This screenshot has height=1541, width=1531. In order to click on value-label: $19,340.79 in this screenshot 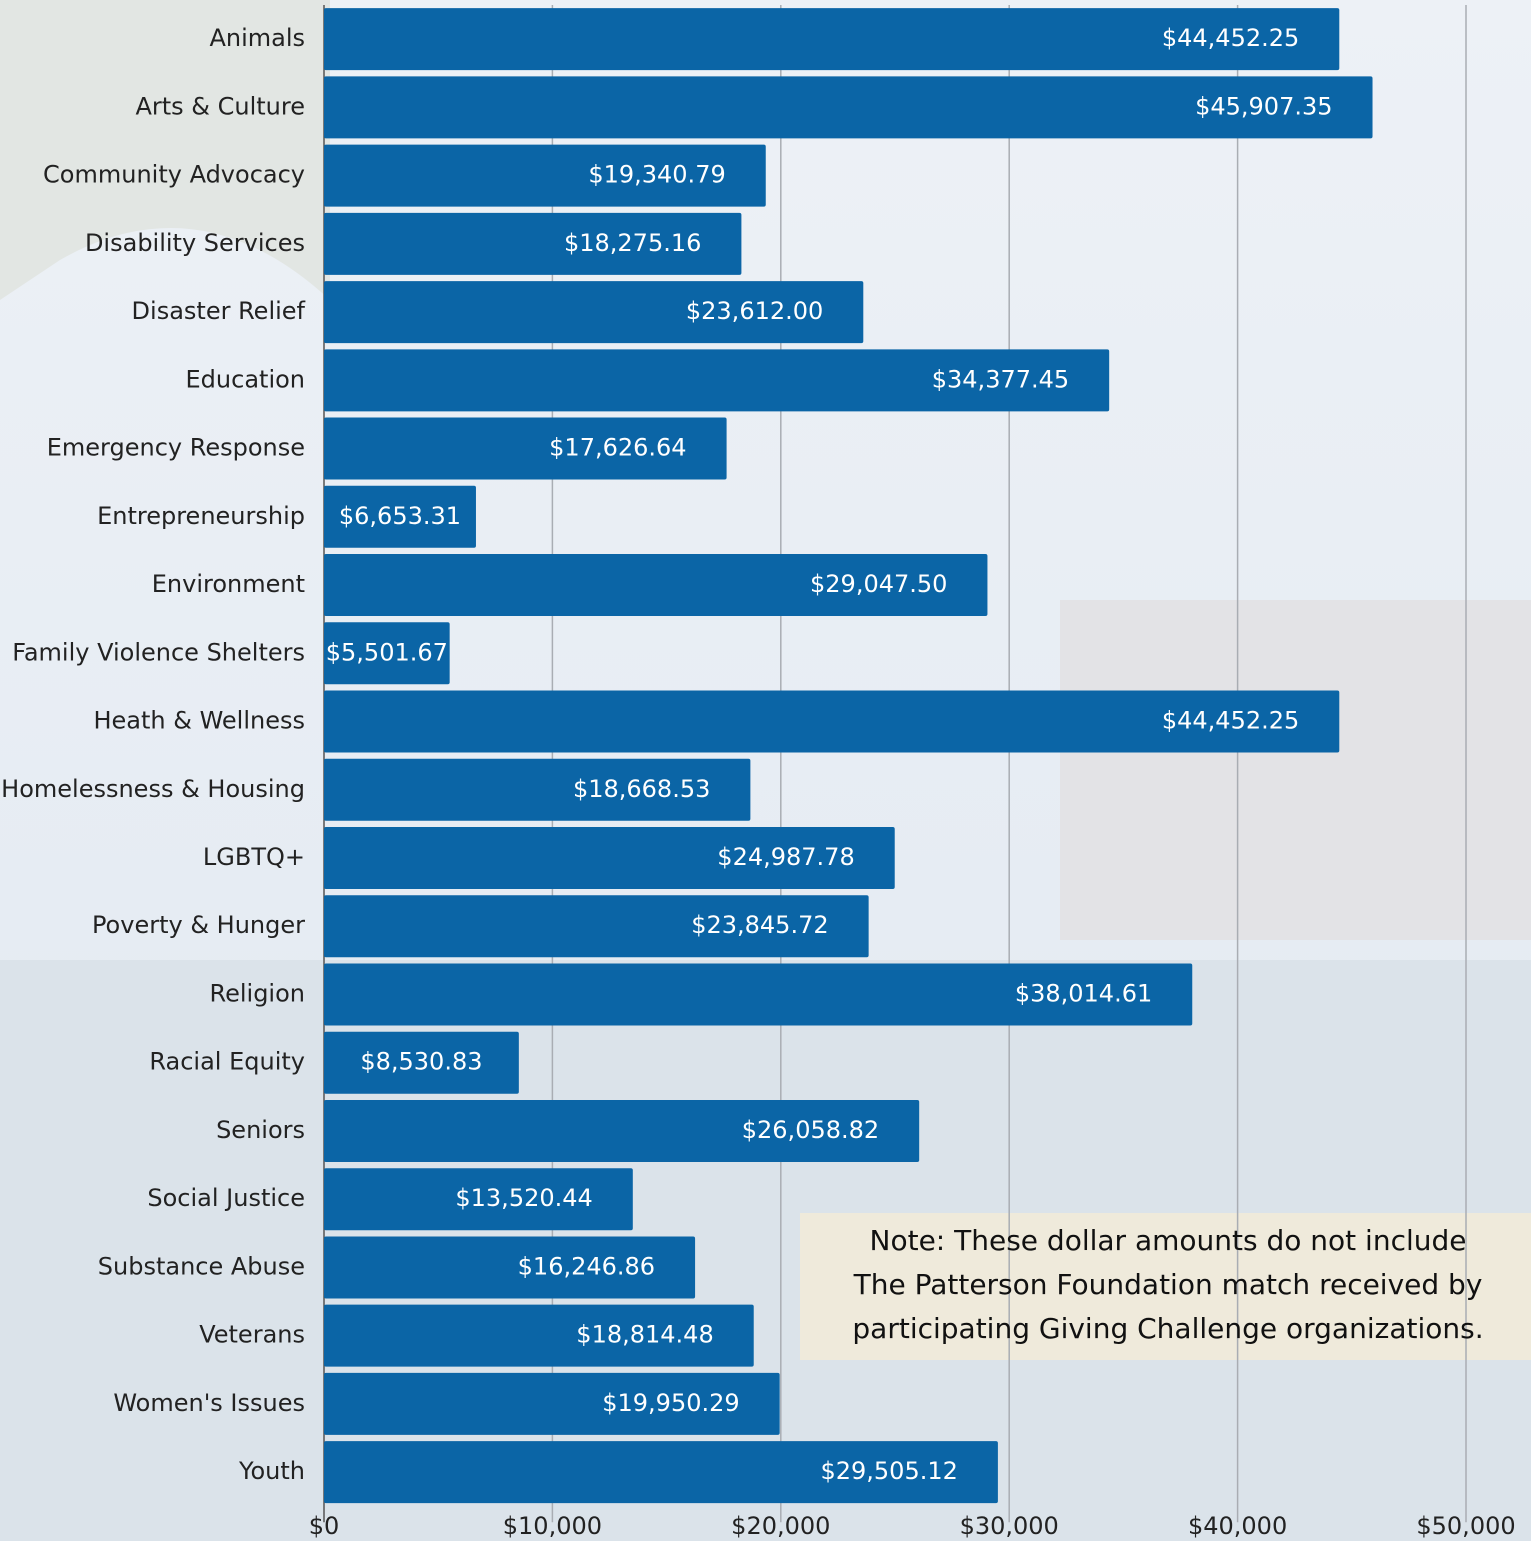, I will do `click(656, 175)`.